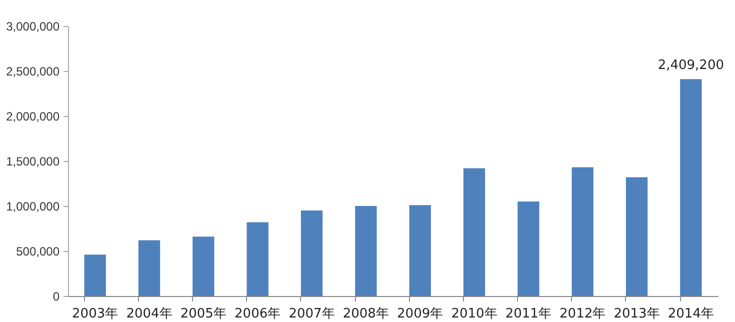  I want to click on y-tick-label: 3,000,000, so click(33, 27).